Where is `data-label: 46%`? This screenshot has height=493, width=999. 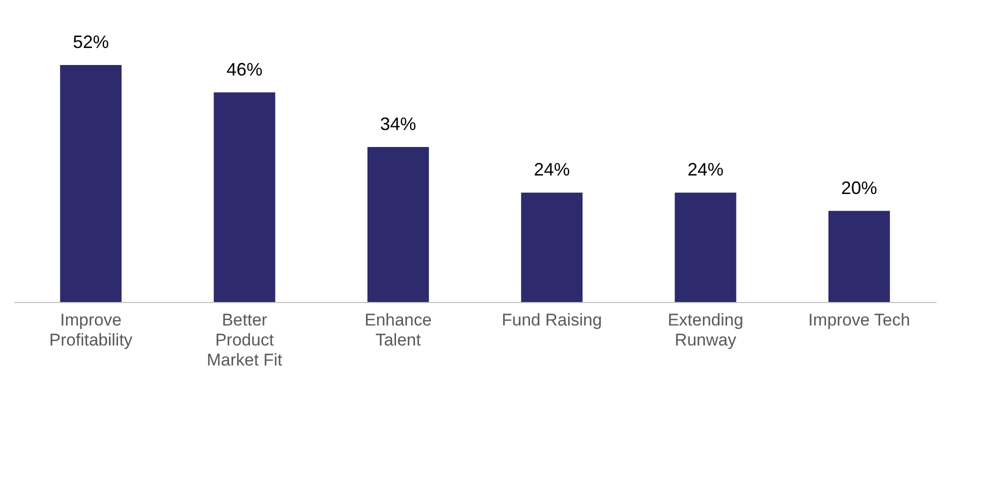 data-label: 46% is located at coordinates (244, 69).